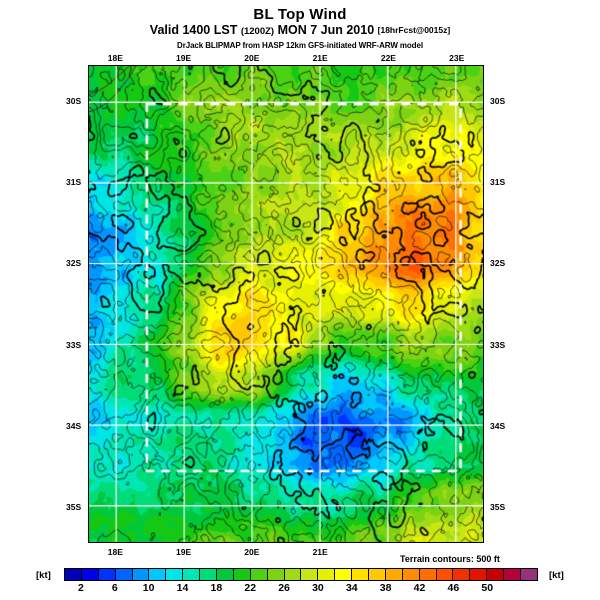 The height and width of the screenshot is (600, 600). I want to click on colorbar-tick-22: 22, so click(250, 588).